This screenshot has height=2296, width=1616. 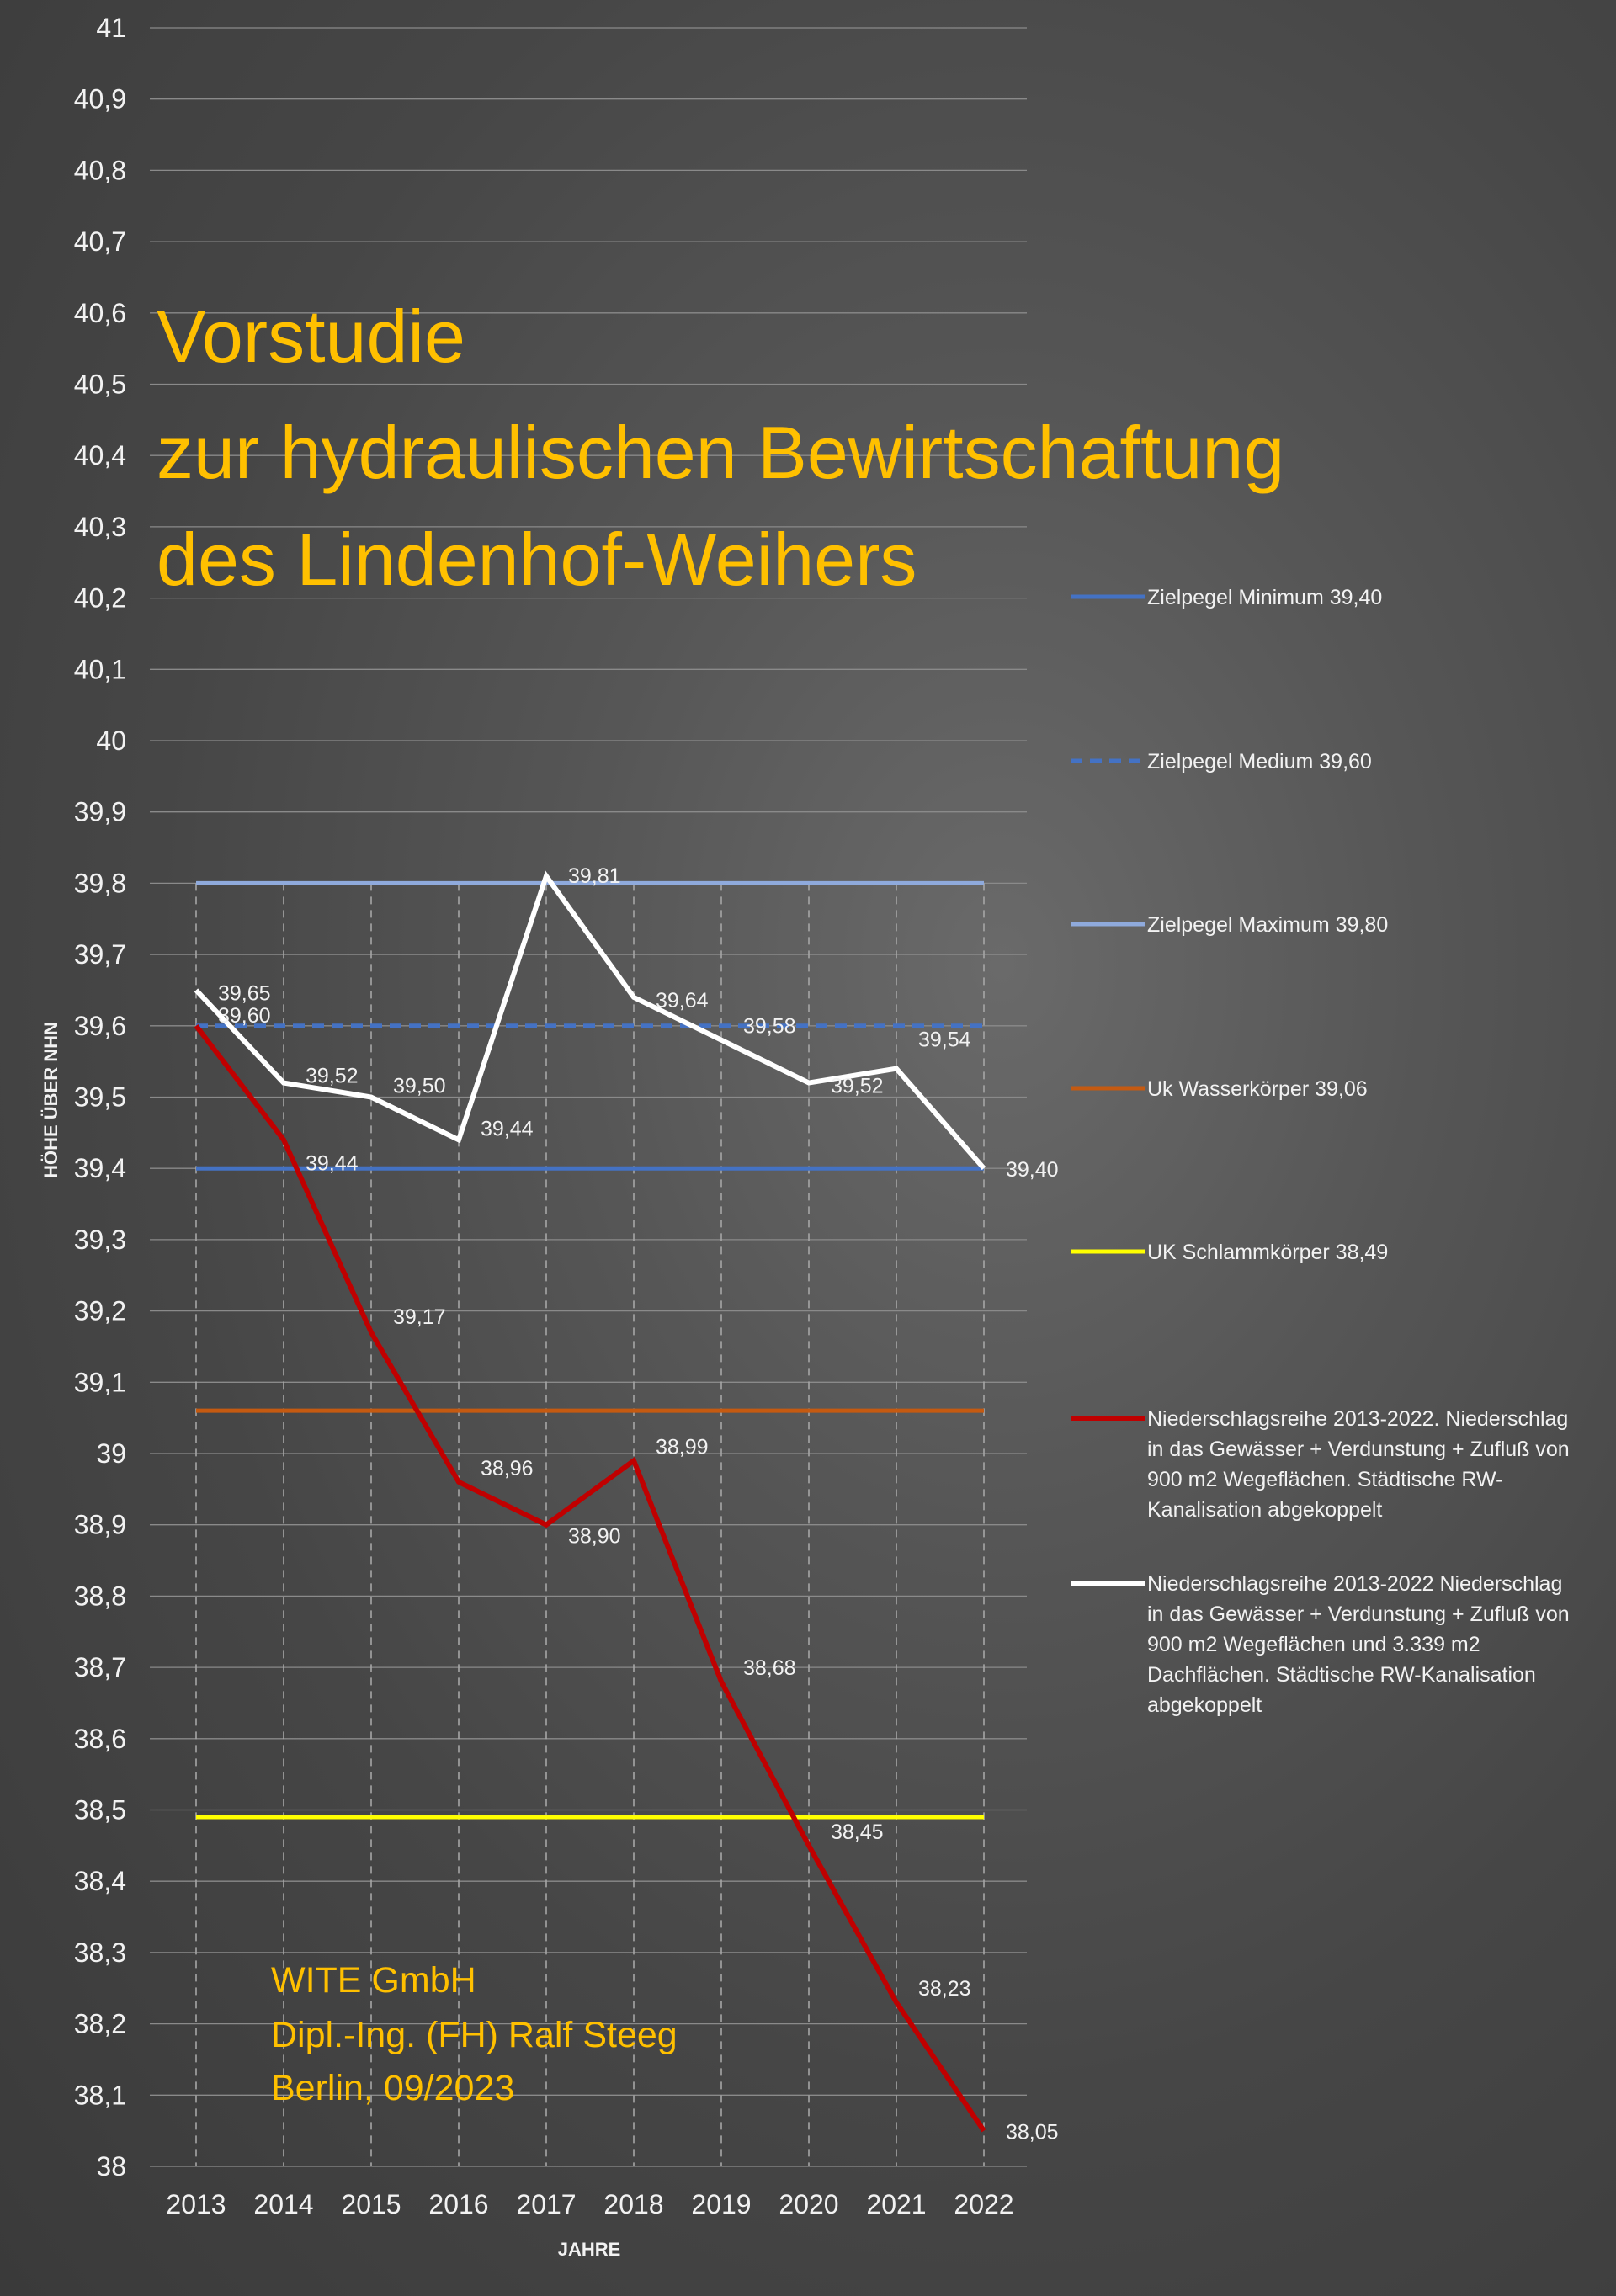 I want to click on y-tick-label: 40,8, so click(x=100, y=170).